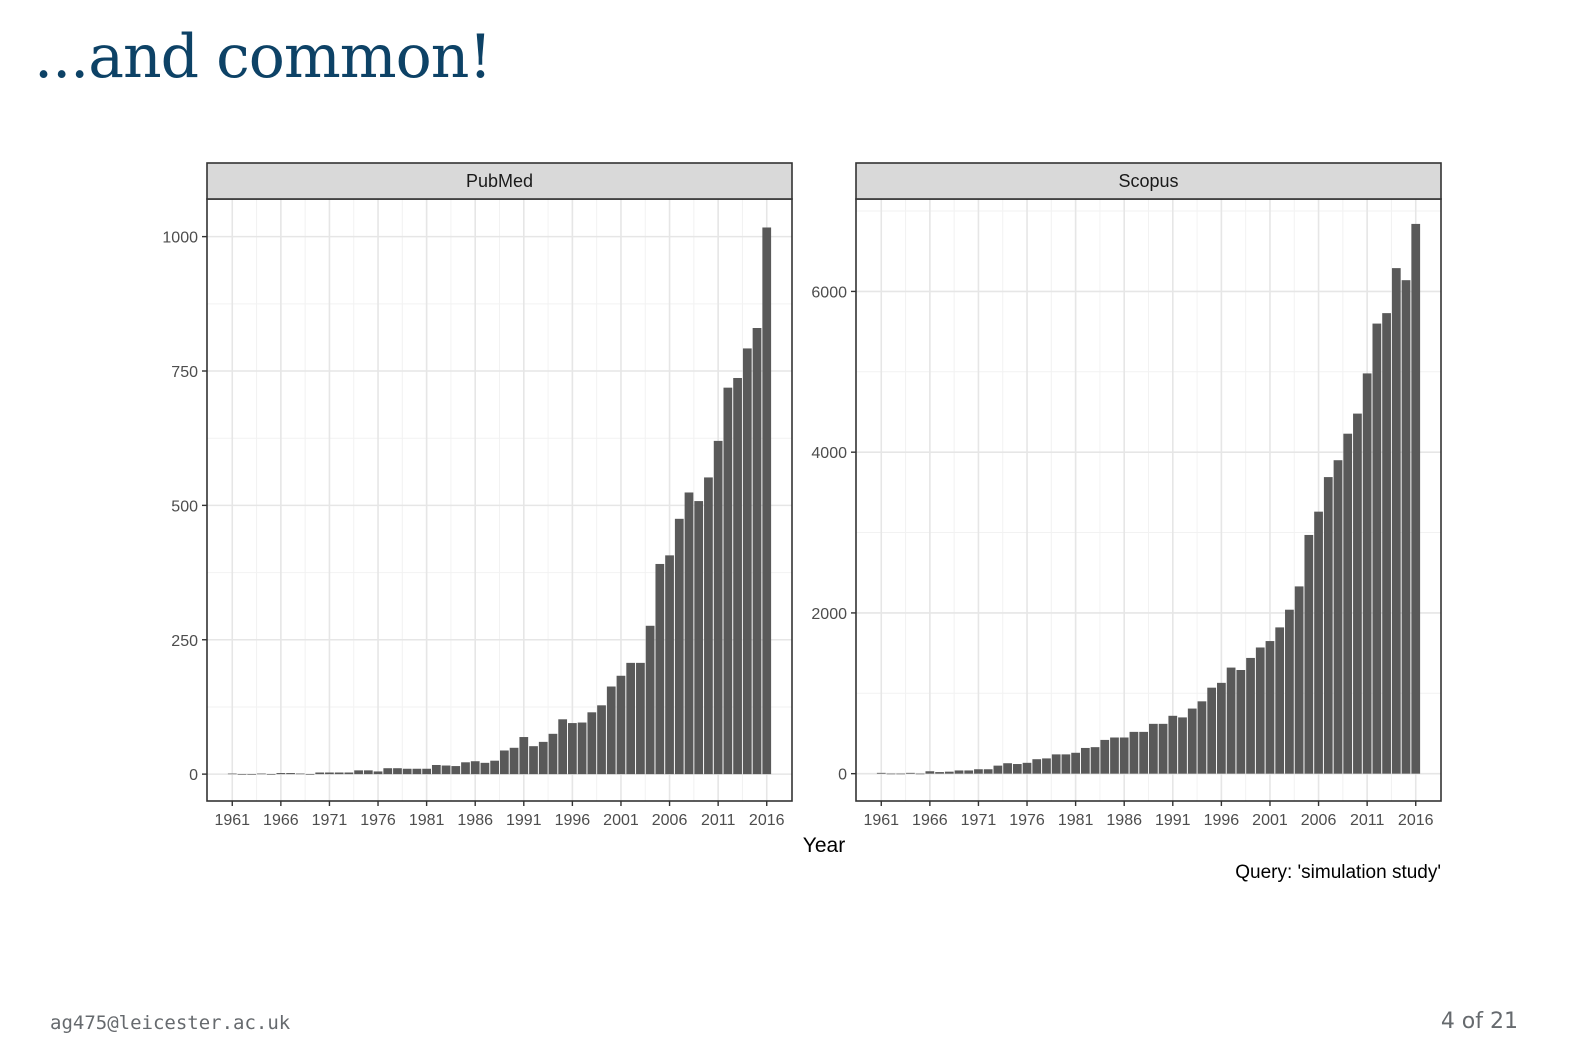 The width and height of the screenshot is (1594, 1063). Describe the element at coordinates (263, 57) in the screenshot. I see `slide-title: ...and common!` at that location.